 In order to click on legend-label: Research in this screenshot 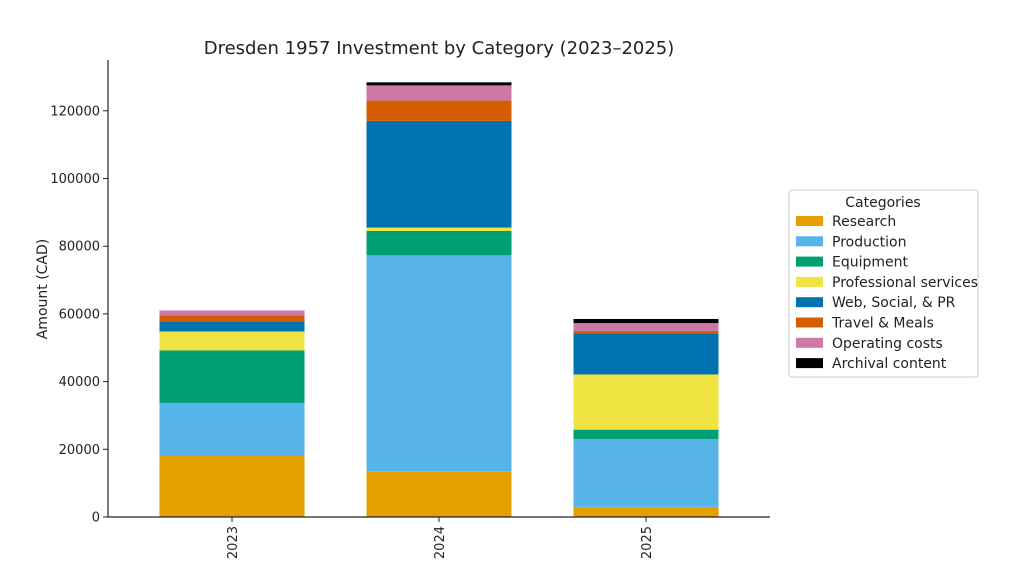, I will do `click(864, 222)`.